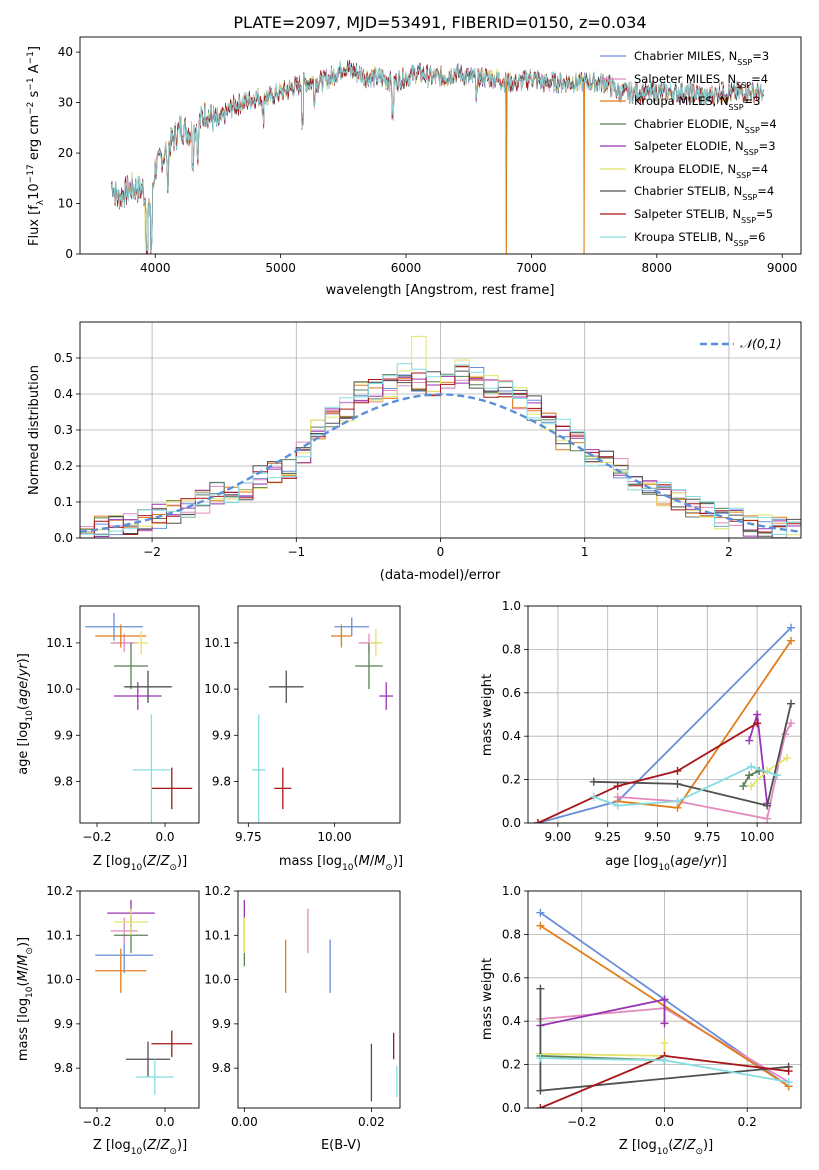 The width and height of the screenshot is (819, 1170). Describe the element at coordinates (440, 575) in the screenshot. I see `residuals-xlabel: (data-model)/error` at that location.